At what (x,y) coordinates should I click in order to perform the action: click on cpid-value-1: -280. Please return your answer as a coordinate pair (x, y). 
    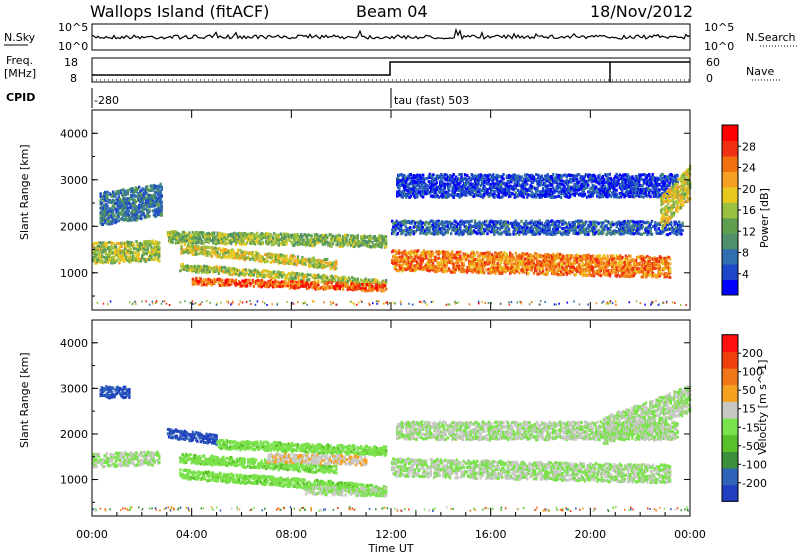
    Looking at the image, I should click on (106, 100).